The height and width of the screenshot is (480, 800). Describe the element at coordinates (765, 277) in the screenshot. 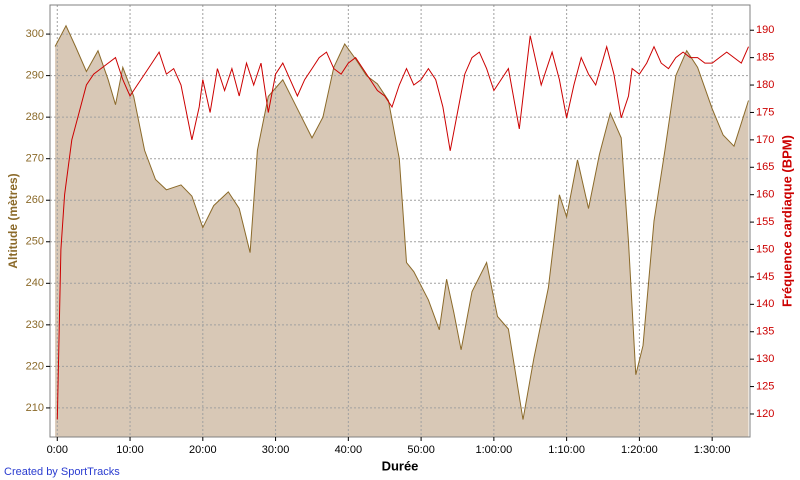

I see `y2-tick-label: 145` at that location.